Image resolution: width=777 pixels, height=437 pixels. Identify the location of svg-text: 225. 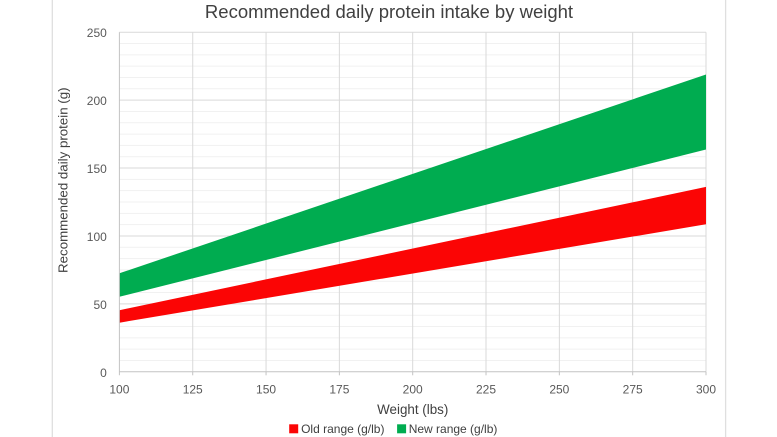
(486, 390).